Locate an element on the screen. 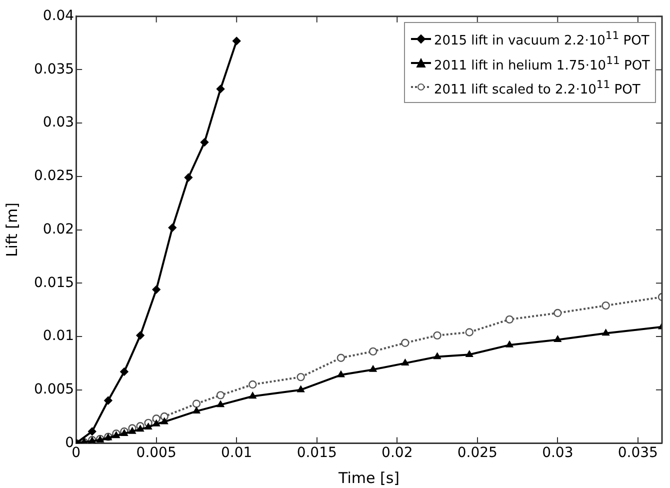  y-axis-title: Lift [m] is located at coordinates (11, 230).